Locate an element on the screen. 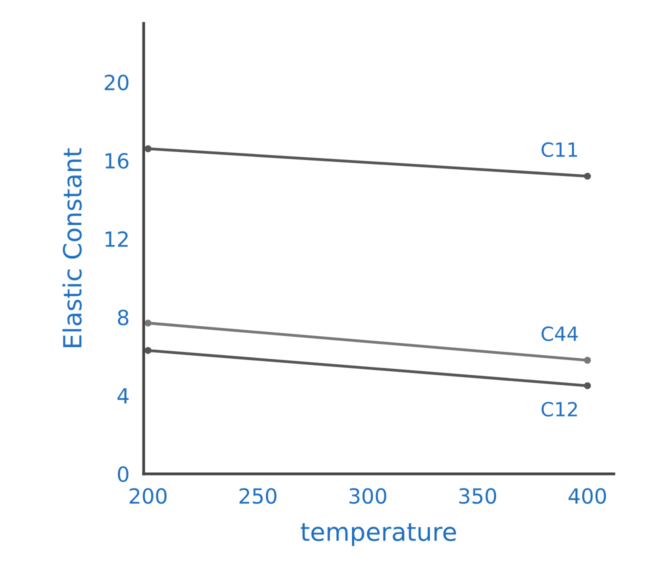 The height and width of the screenshot is (585, 653). y-tick-label: 0 is located at coordinates (123, 474).